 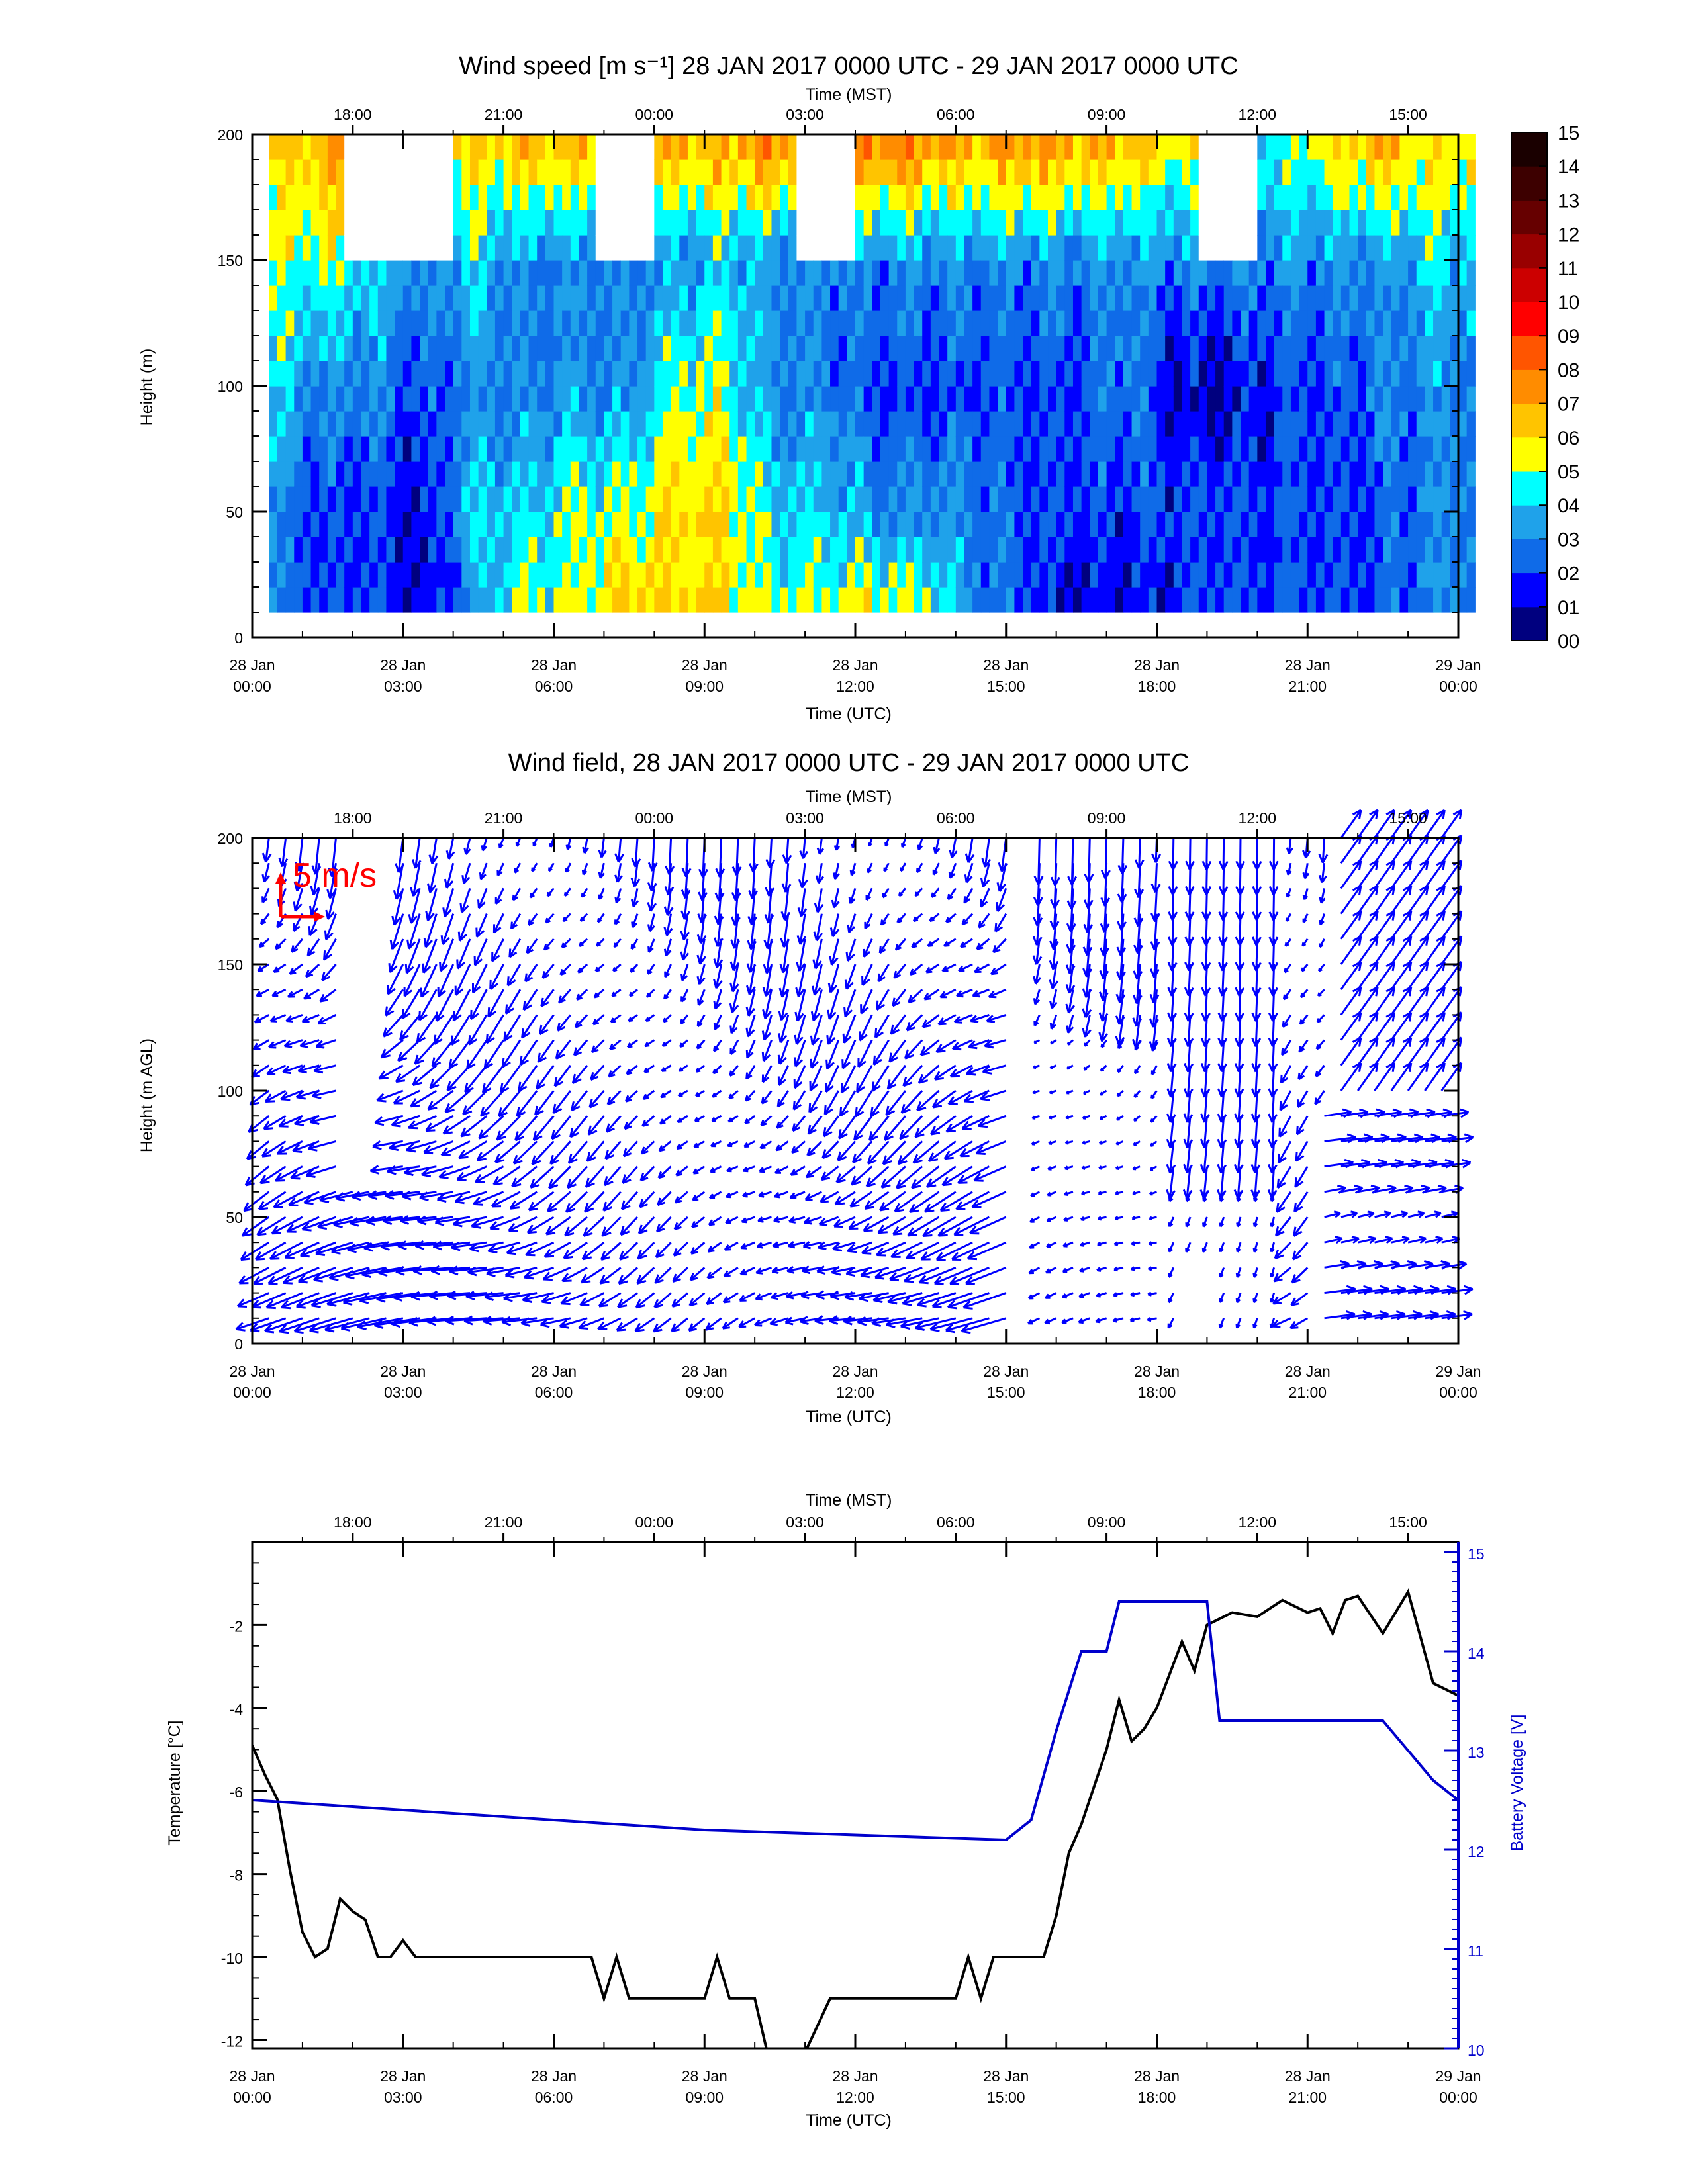 What do you see at coordinates (805, 114) in the screenshot?
I see `top-tick-label: 03:00` at bounding box center [805, 114].